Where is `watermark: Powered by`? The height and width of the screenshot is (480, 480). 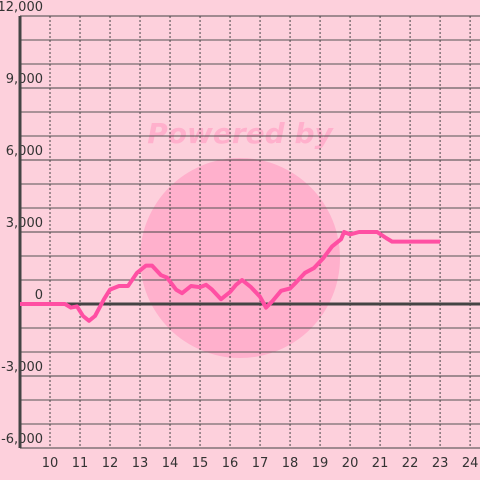
watermark: Powered by is located at coordinates (240, 133).